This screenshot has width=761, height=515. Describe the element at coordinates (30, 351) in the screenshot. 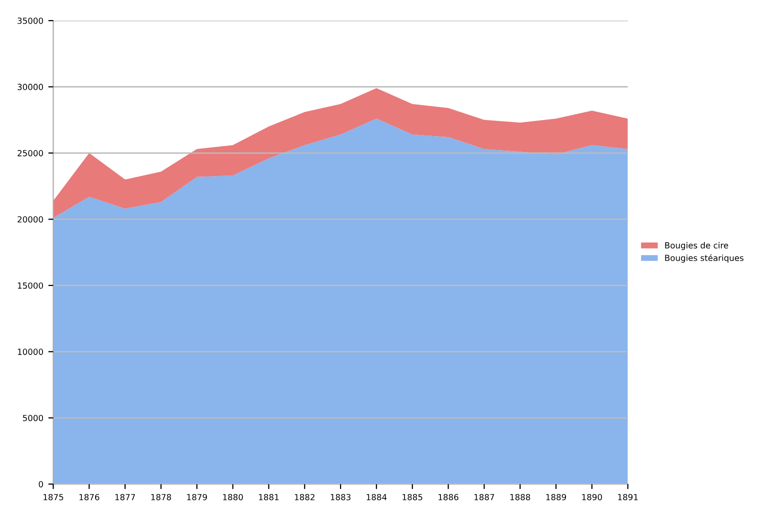

I see `y-tick-label: 10000` at that location.